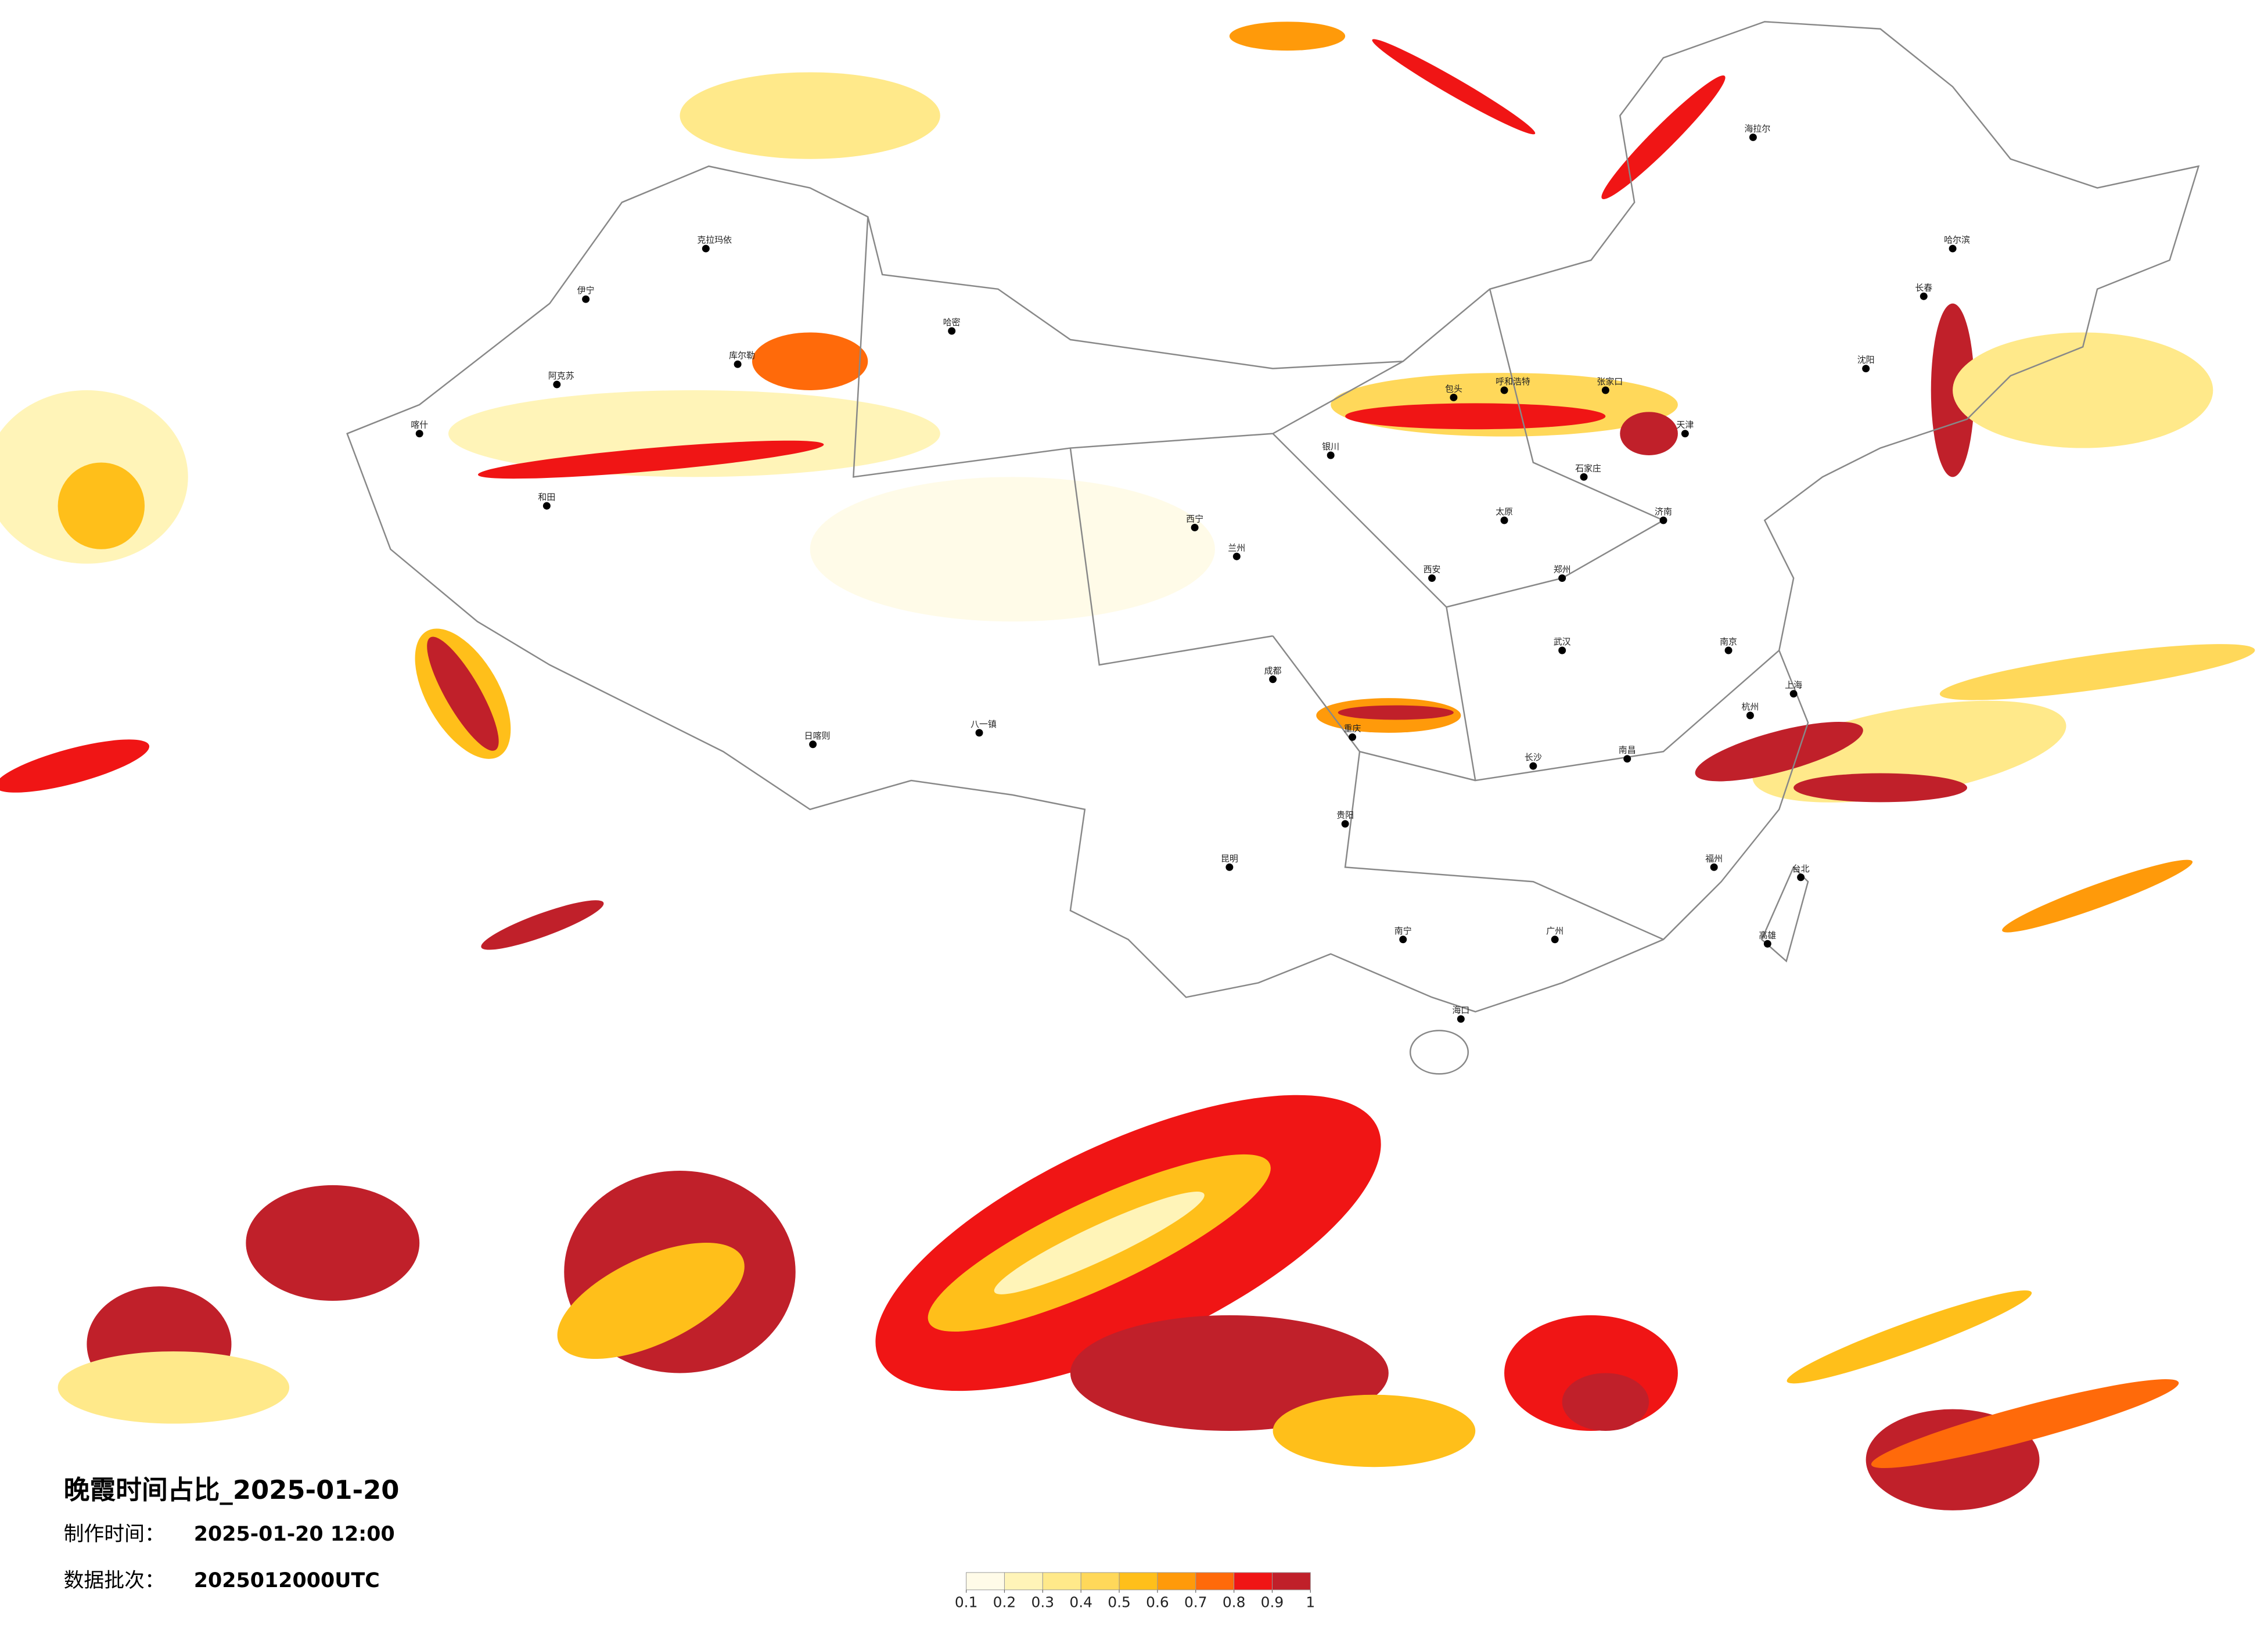 This screenshot has height=1626, width=2268. I want to click on batch-label: 数据批次：, so click(114, 1581).